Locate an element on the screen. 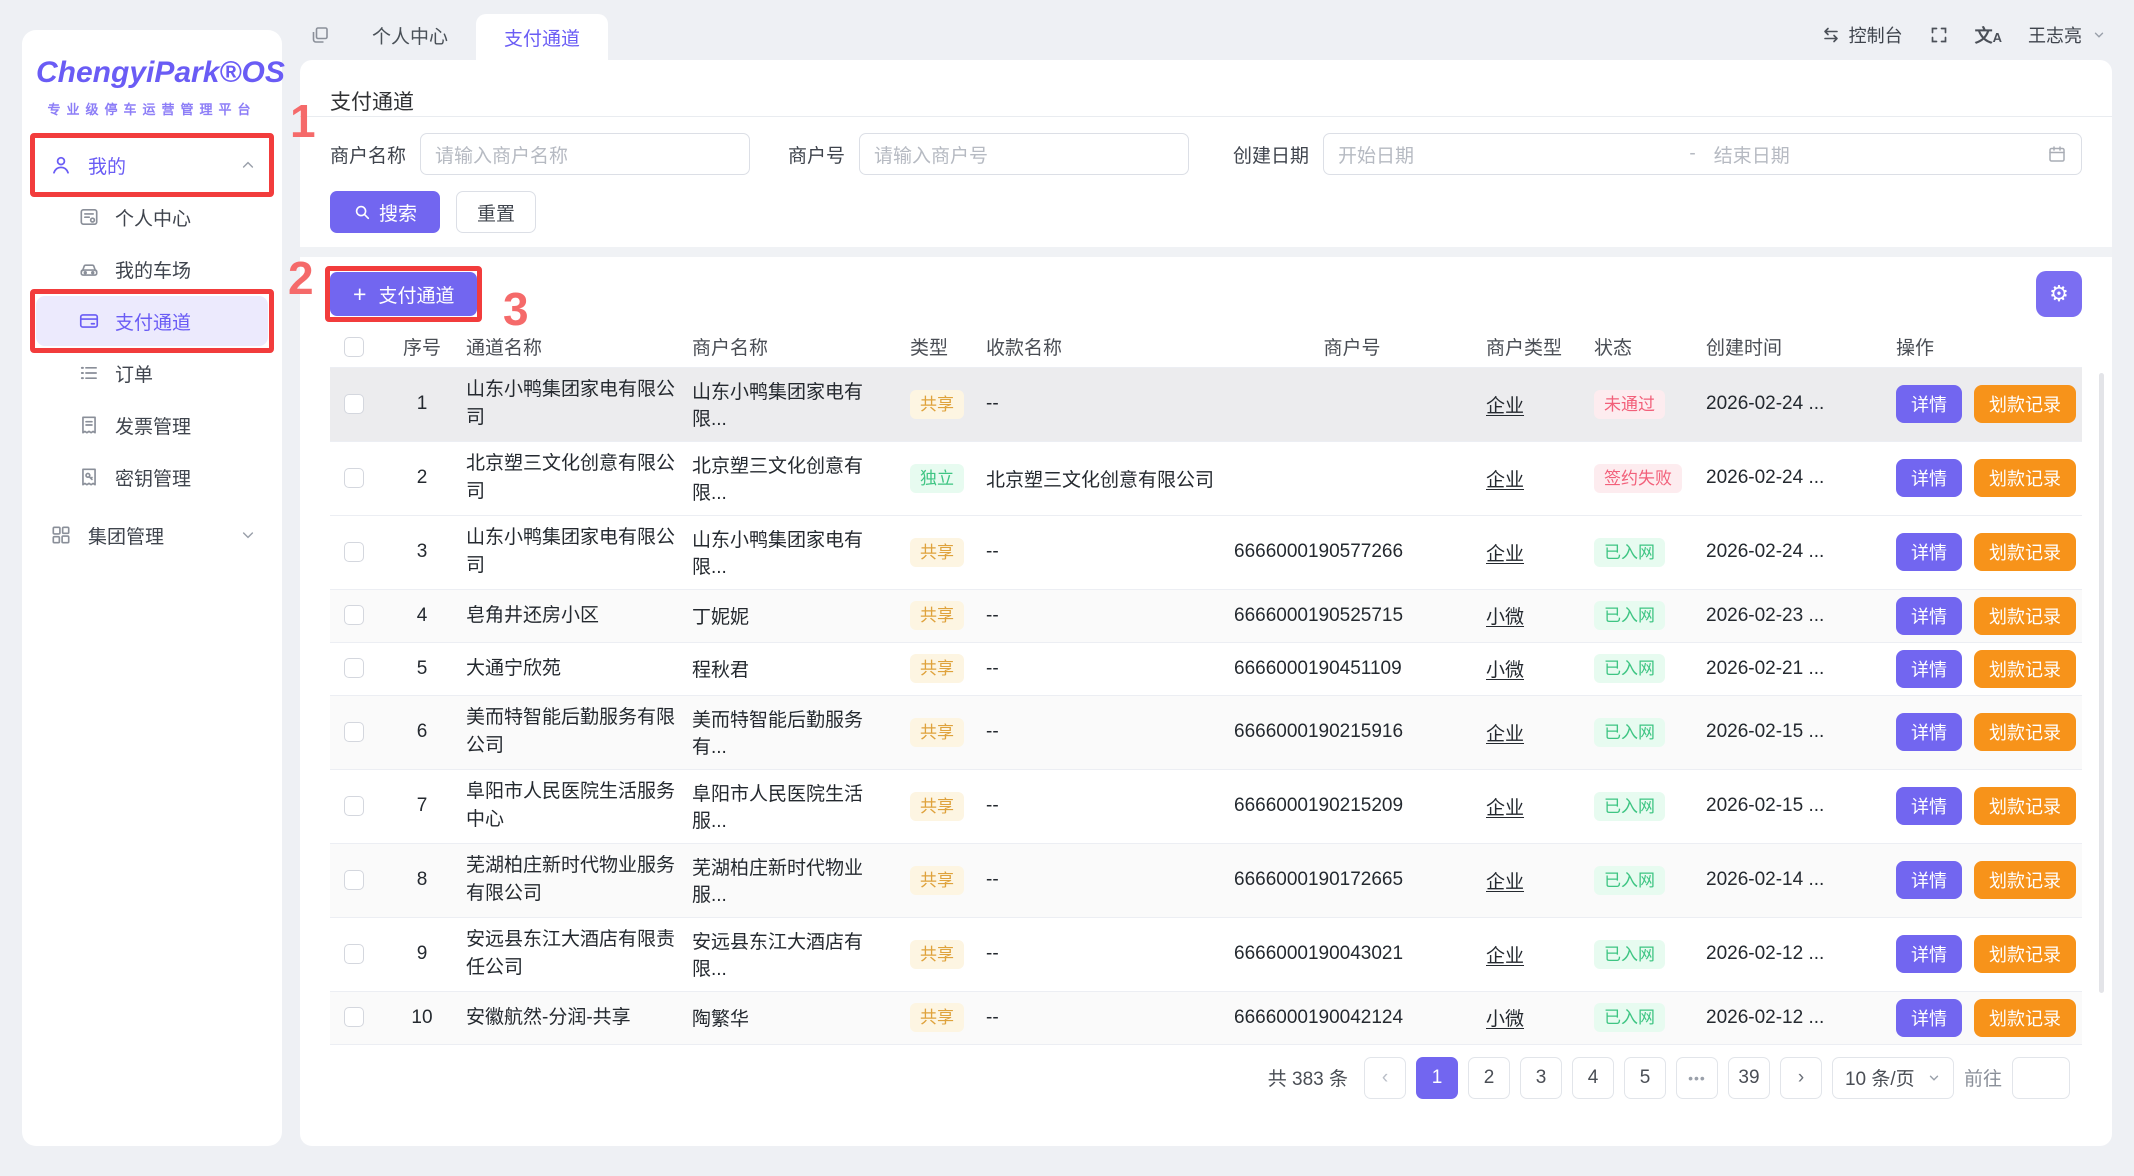  search-button-label: 搜索 is located at coordinates (398, 214).